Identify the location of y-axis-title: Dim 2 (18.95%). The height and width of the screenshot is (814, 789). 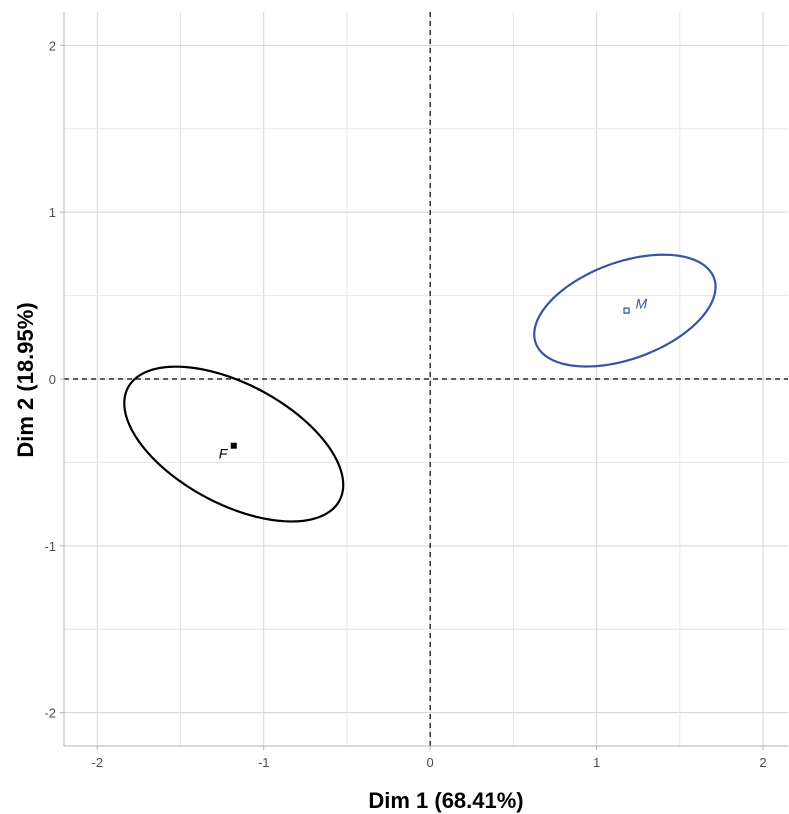
(25, 379).